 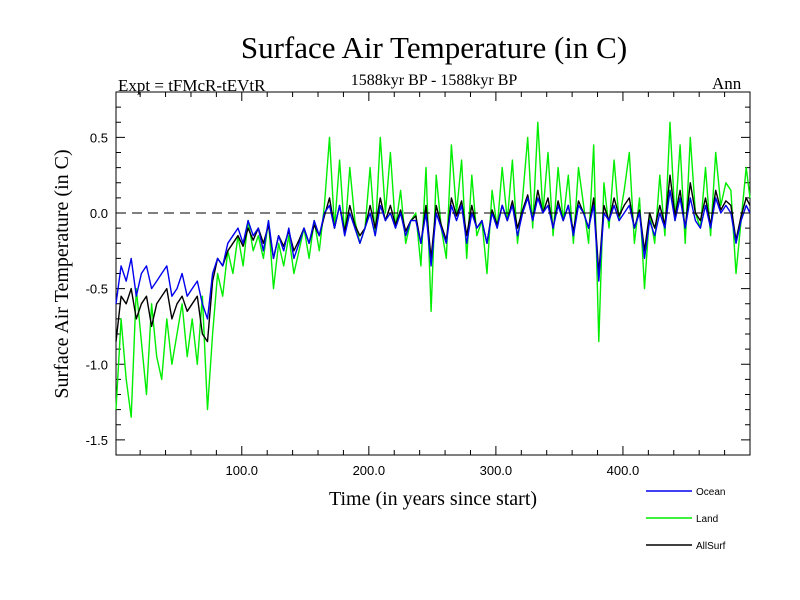 What do you see at coordinates (434, 47) in the screenshot?
I see `chart-title: Surface Air Temperature (in C)` at bounding box center [434, 47].